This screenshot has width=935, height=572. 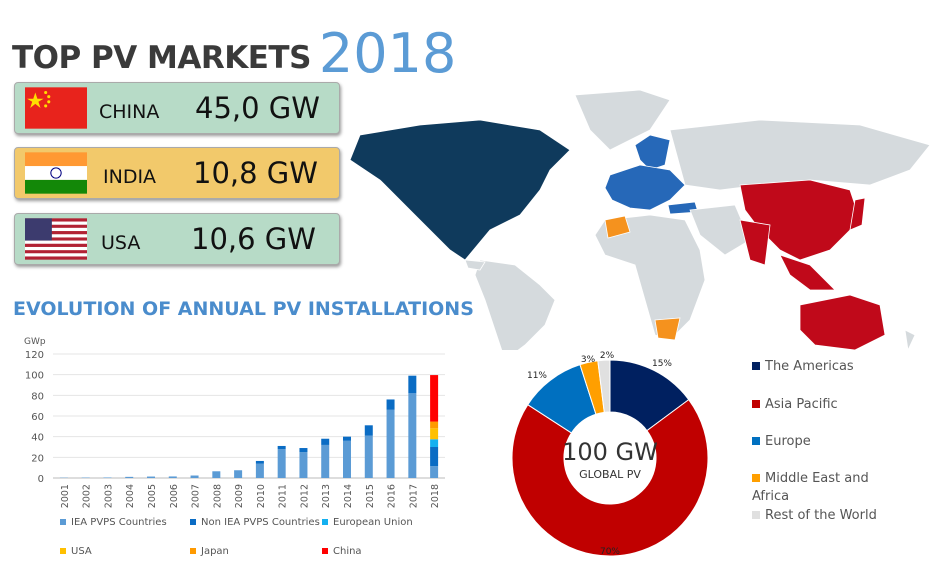 I want to click on bar-segment-2008, so click(x=216, y=474).